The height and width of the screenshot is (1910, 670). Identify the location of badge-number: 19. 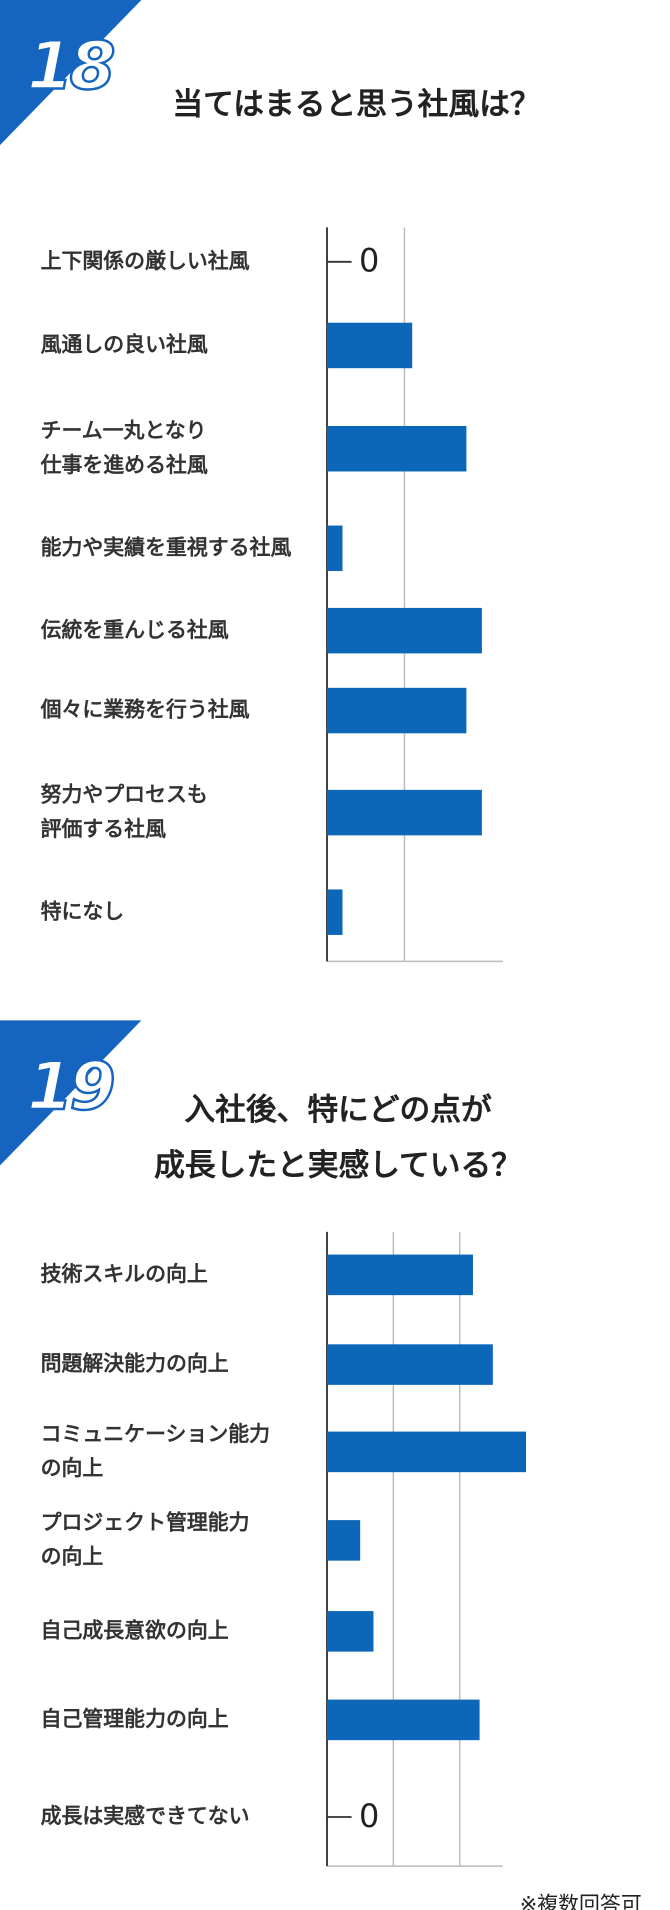
(71, 1086).